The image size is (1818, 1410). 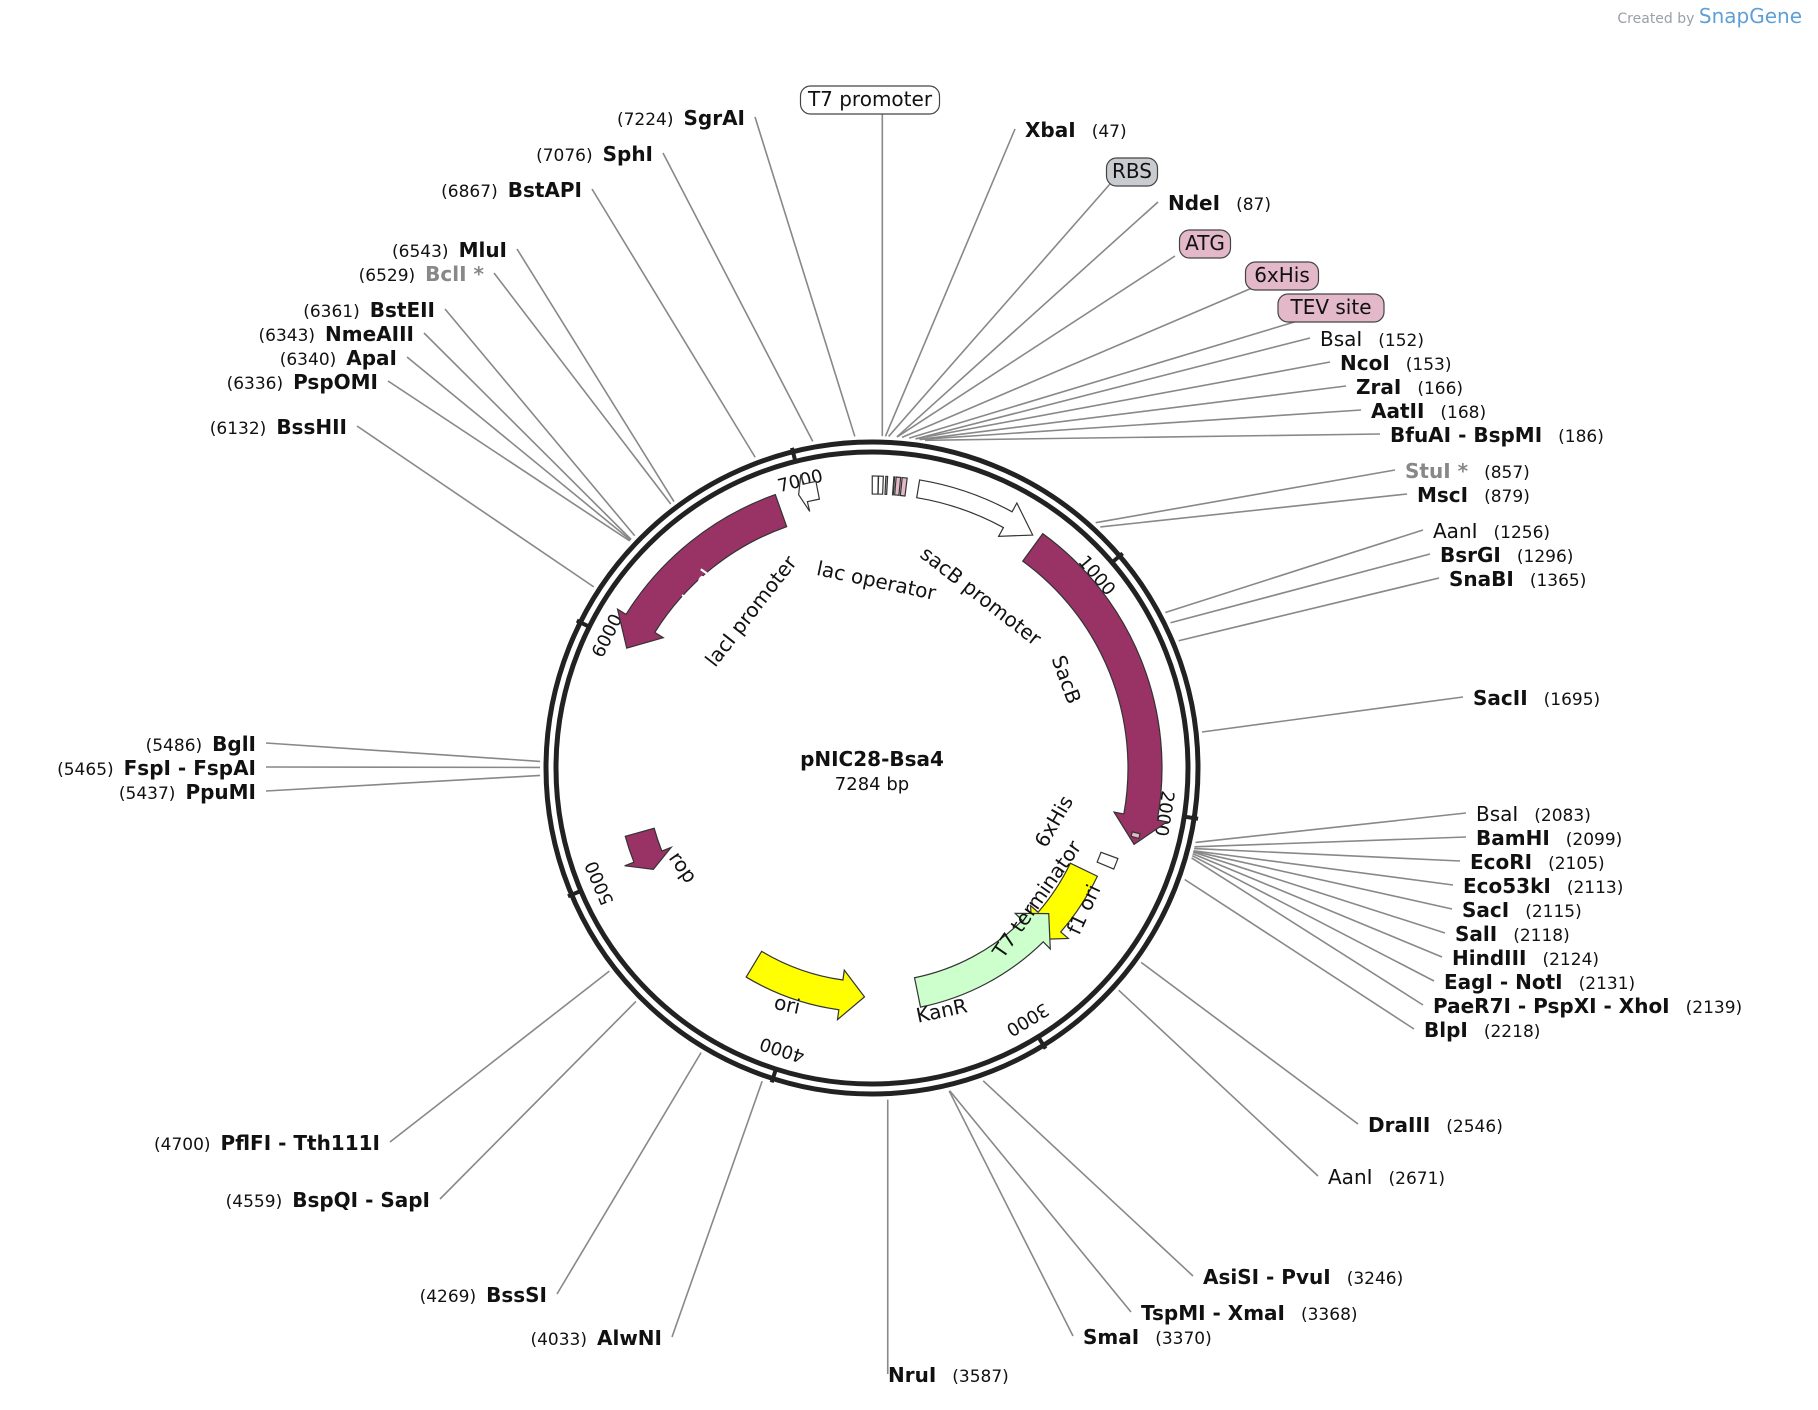 What do you see at coordinates (1466, 435) in the screenshot?
I see `site-name: BfuAI - BspMI` at bounding box center [1466, 435].